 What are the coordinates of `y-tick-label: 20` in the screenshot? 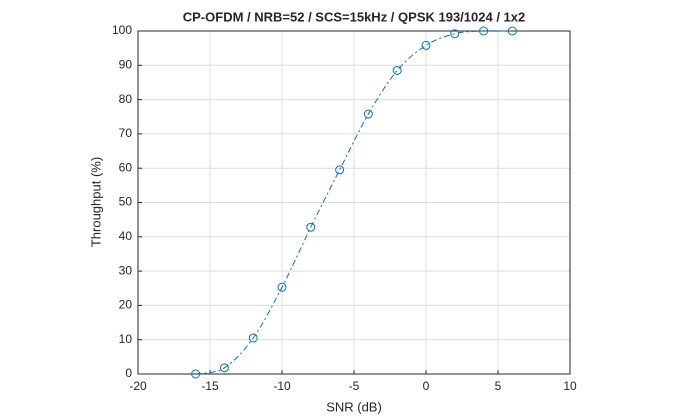 It's located at (126, 305).